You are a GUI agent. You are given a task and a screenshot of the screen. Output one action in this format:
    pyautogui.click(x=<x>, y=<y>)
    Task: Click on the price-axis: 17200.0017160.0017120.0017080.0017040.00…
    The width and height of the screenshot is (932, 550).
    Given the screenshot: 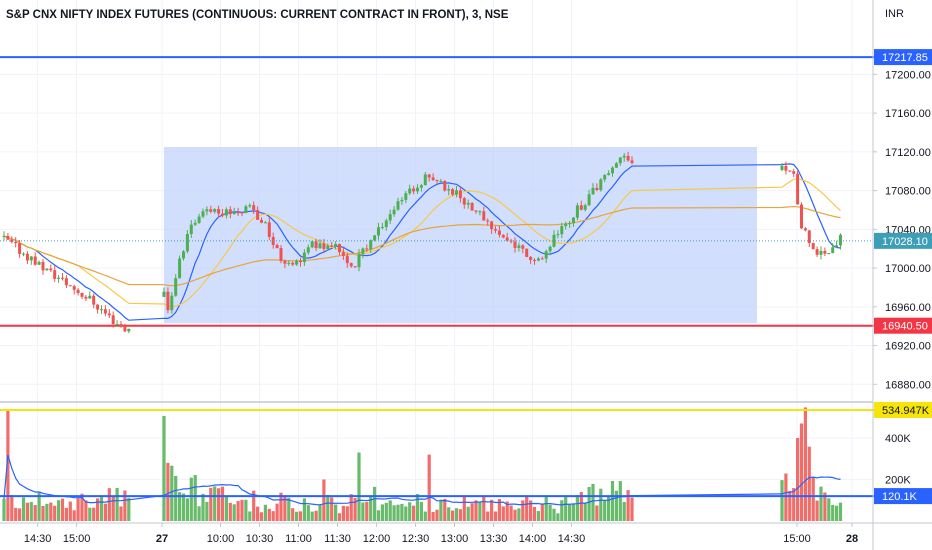 What is the action you would take?
    pyautogui.click(x=902, y=230)
    